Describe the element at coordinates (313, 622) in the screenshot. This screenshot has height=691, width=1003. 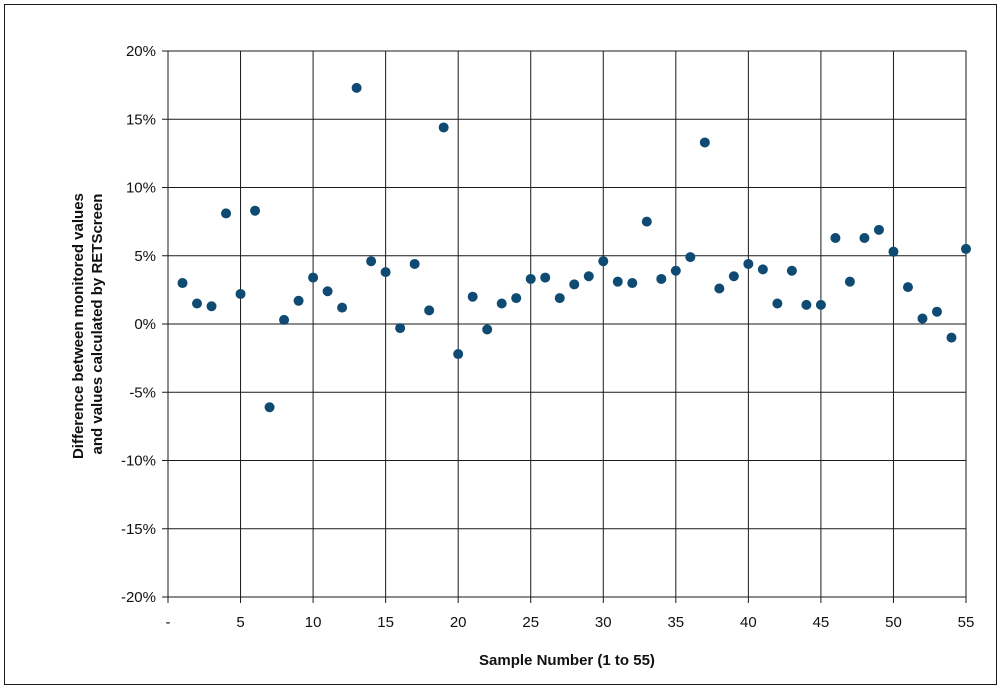
I see `x-tick-label: 10` at that location.